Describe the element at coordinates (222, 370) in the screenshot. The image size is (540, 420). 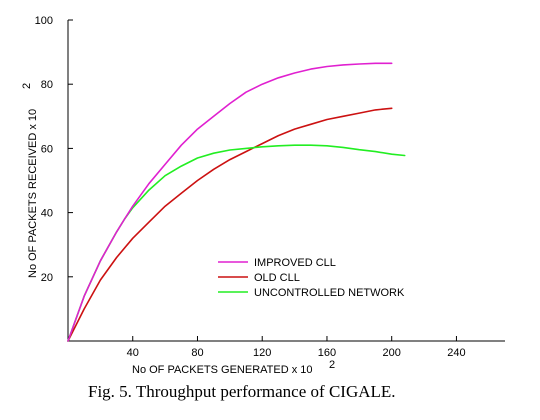
I see `x-axis-label: No OF PACKETS GENERATED x 10` at that location.